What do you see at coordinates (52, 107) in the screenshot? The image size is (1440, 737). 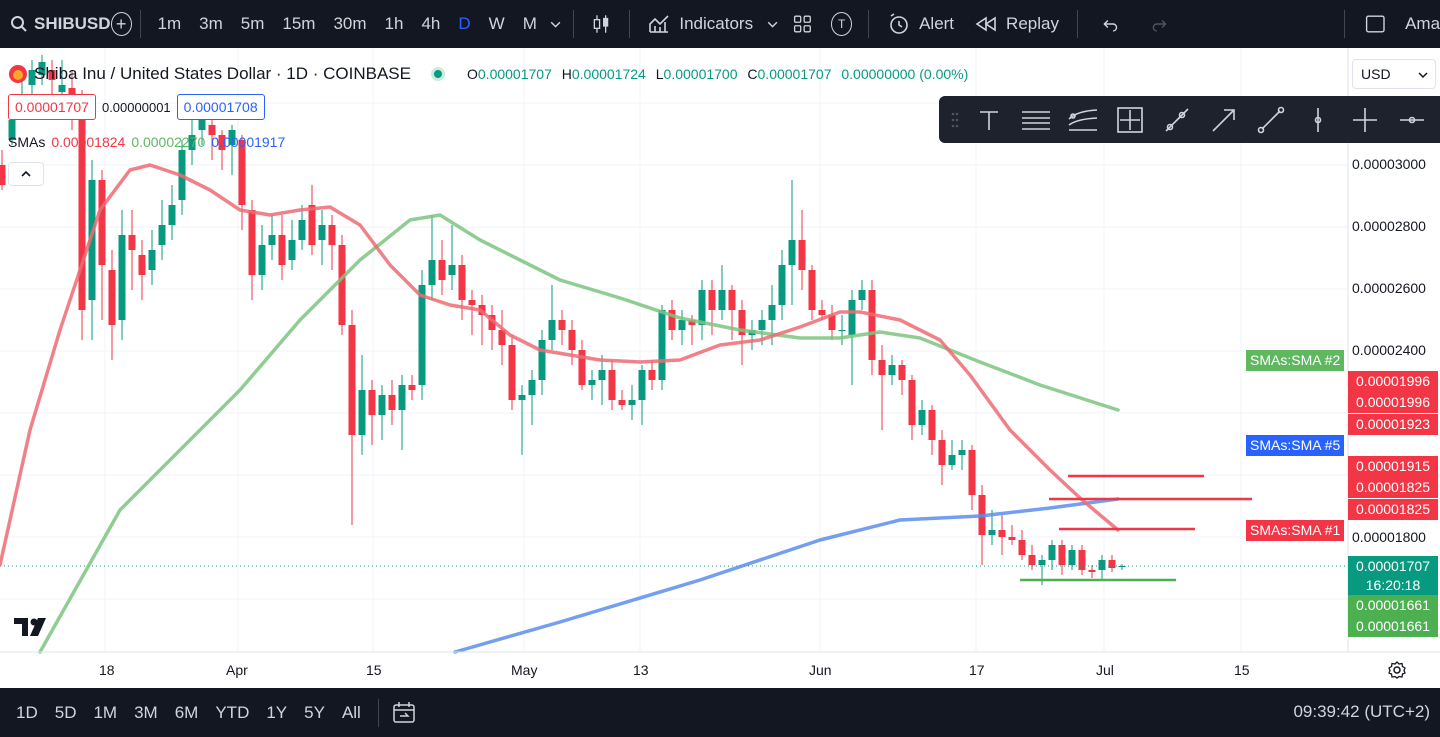 I see `sell-price-button: 0.00001707` at bounding box center [52, 107].